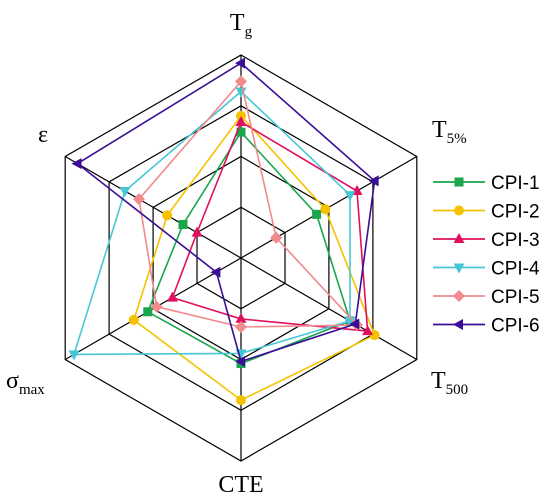  I want to click on axis-label-main: CTE, so click(240, 484).